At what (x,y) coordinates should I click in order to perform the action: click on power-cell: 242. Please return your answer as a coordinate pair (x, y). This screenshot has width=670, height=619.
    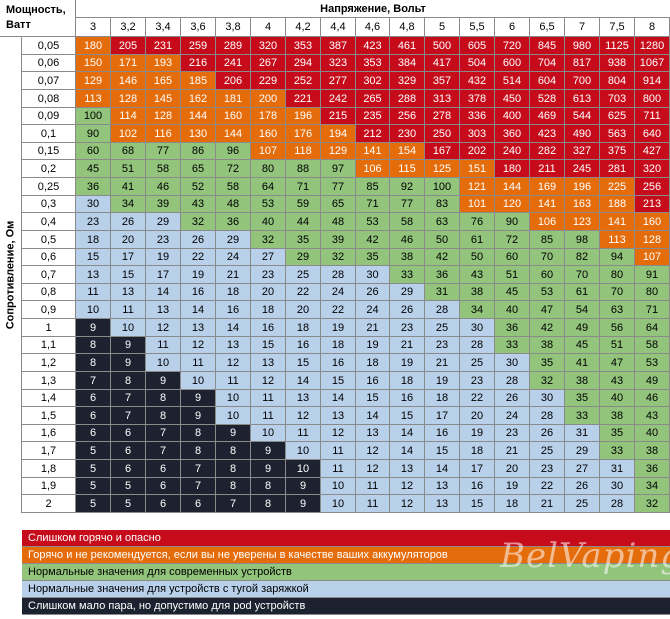
    Looking at the image, I should click on (338, 99).